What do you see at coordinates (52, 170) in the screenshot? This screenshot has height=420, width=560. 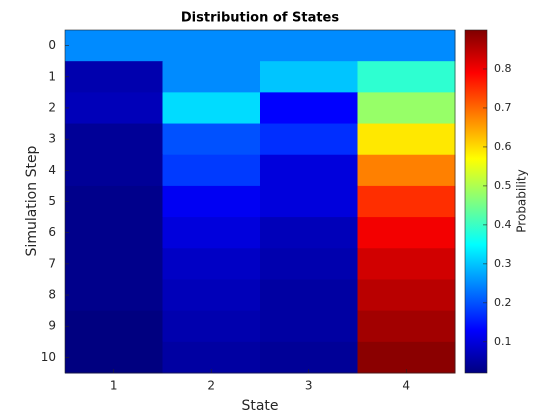 I see `y-tick-label: 4` at bounding box center [52, 170].